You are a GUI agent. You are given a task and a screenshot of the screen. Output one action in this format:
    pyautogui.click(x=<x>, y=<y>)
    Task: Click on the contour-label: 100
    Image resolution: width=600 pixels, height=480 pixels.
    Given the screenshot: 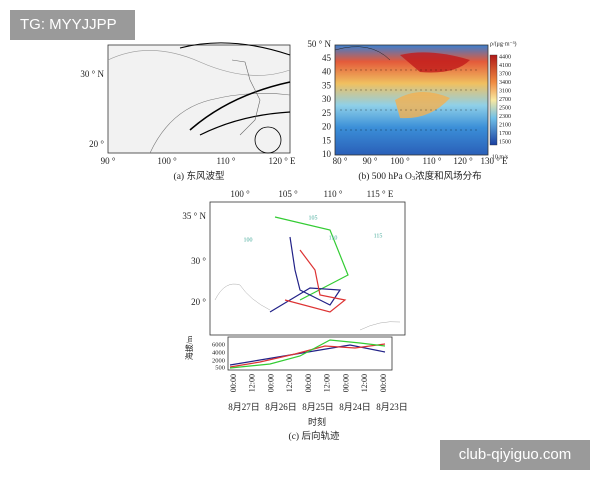 What is the action you would take?
    pyautogui.click(x=248, y=240)
    